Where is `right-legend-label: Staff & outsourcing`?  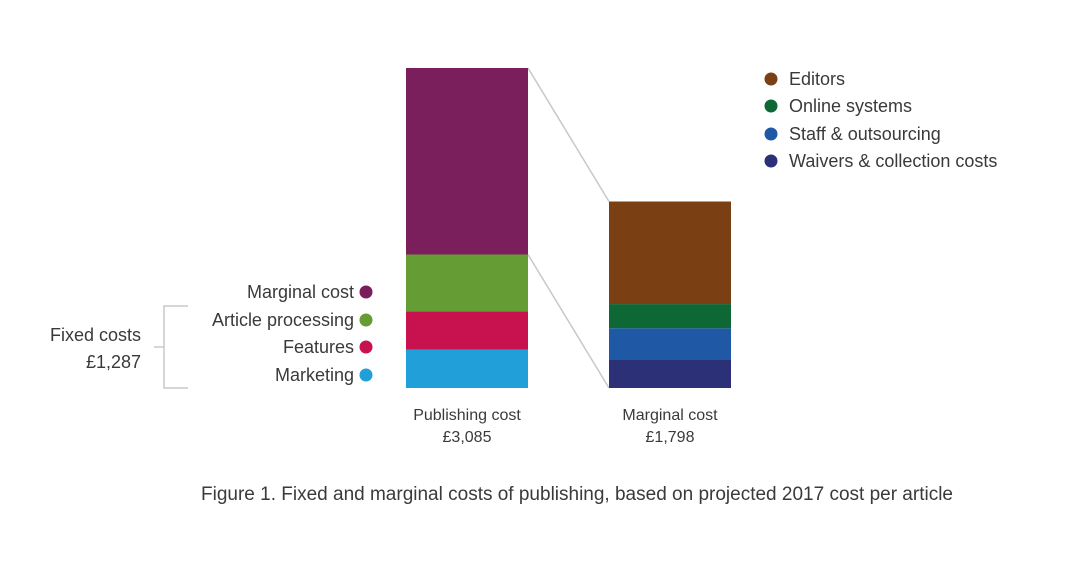 right-legend-label: Staff & outsourcing is located at coordinates (865, 134).